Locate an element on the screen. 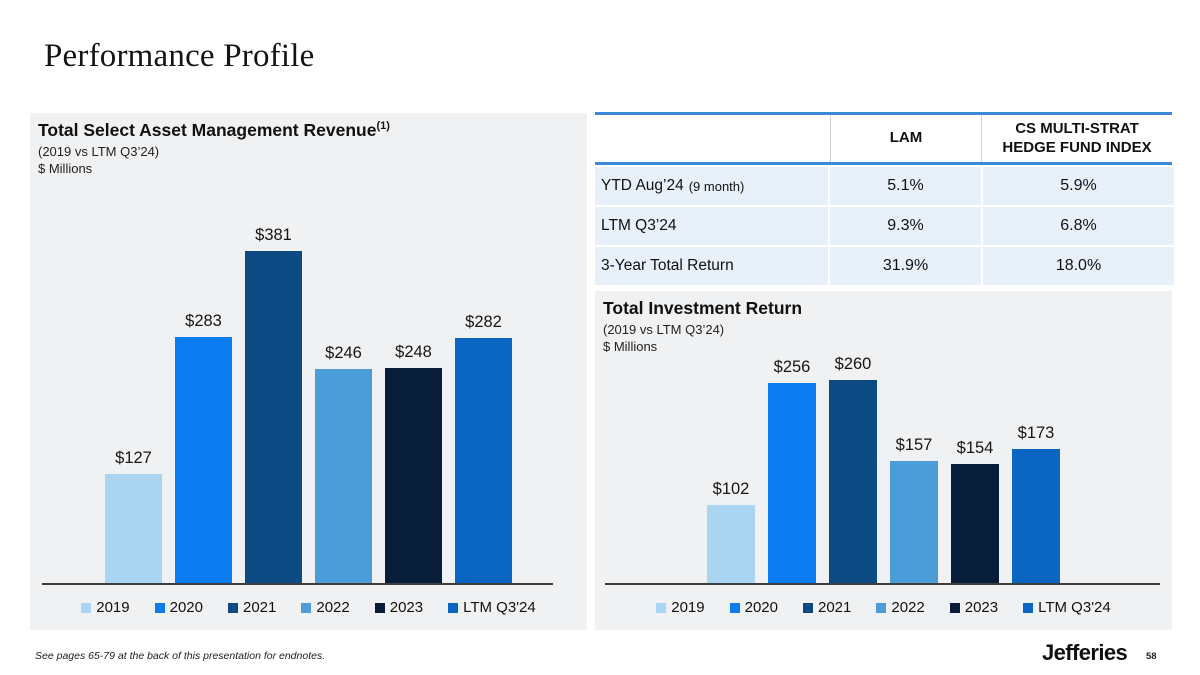  bar-group-2023: $154 is located at coordinates (975, 512).